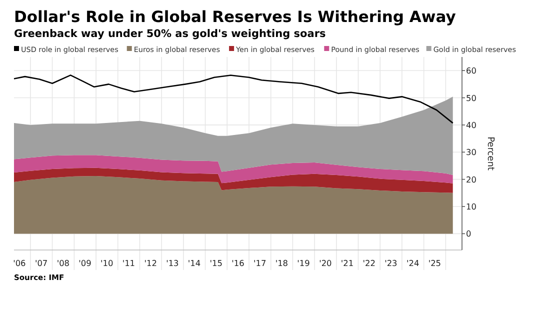 Image resolution: width=550 pixels, height=326 pixels. Describe the element at coordinates (238, 263) in the screenshot. I see `x-tick-label: '16` at that location.